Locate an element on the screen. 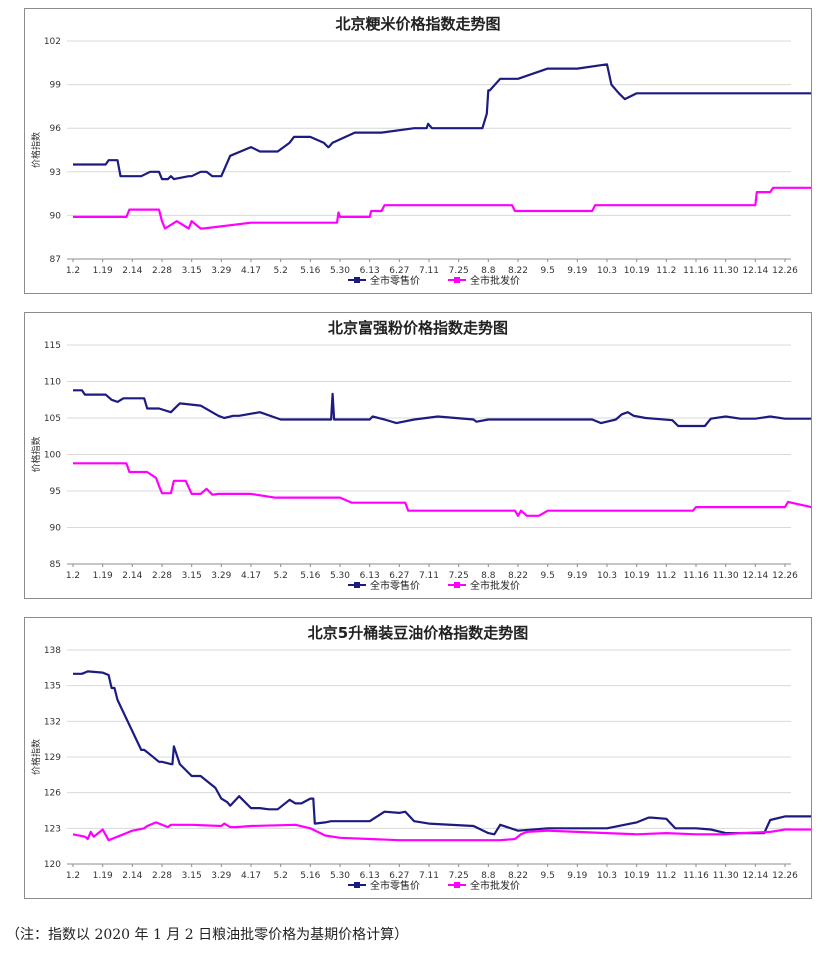 The image size is (837, 958). y-tick-label: 129 is located at coordinates (52, 758).